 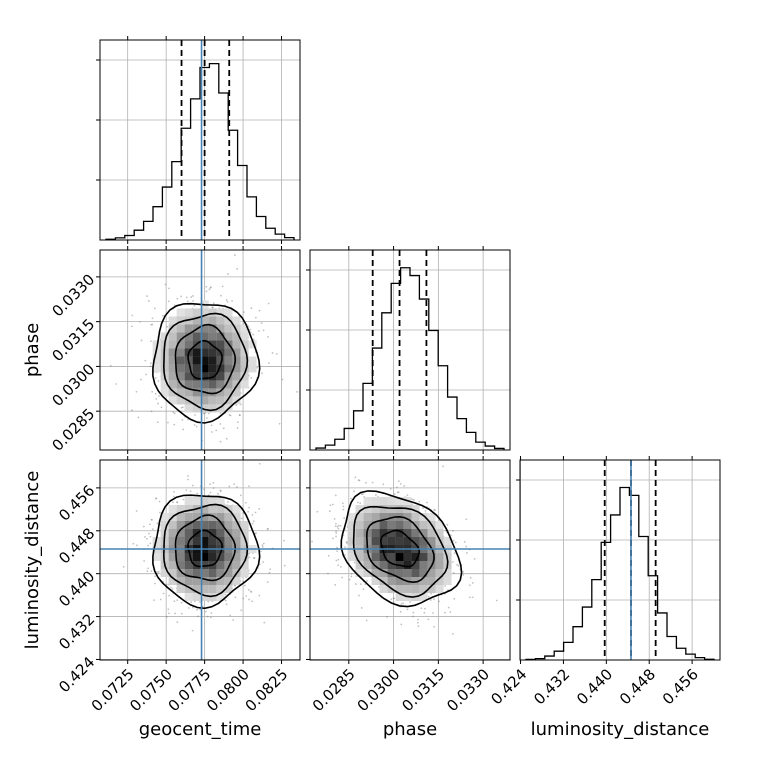 I want to click on x-tick-label: 0.0300, so click(x=379, y=690).